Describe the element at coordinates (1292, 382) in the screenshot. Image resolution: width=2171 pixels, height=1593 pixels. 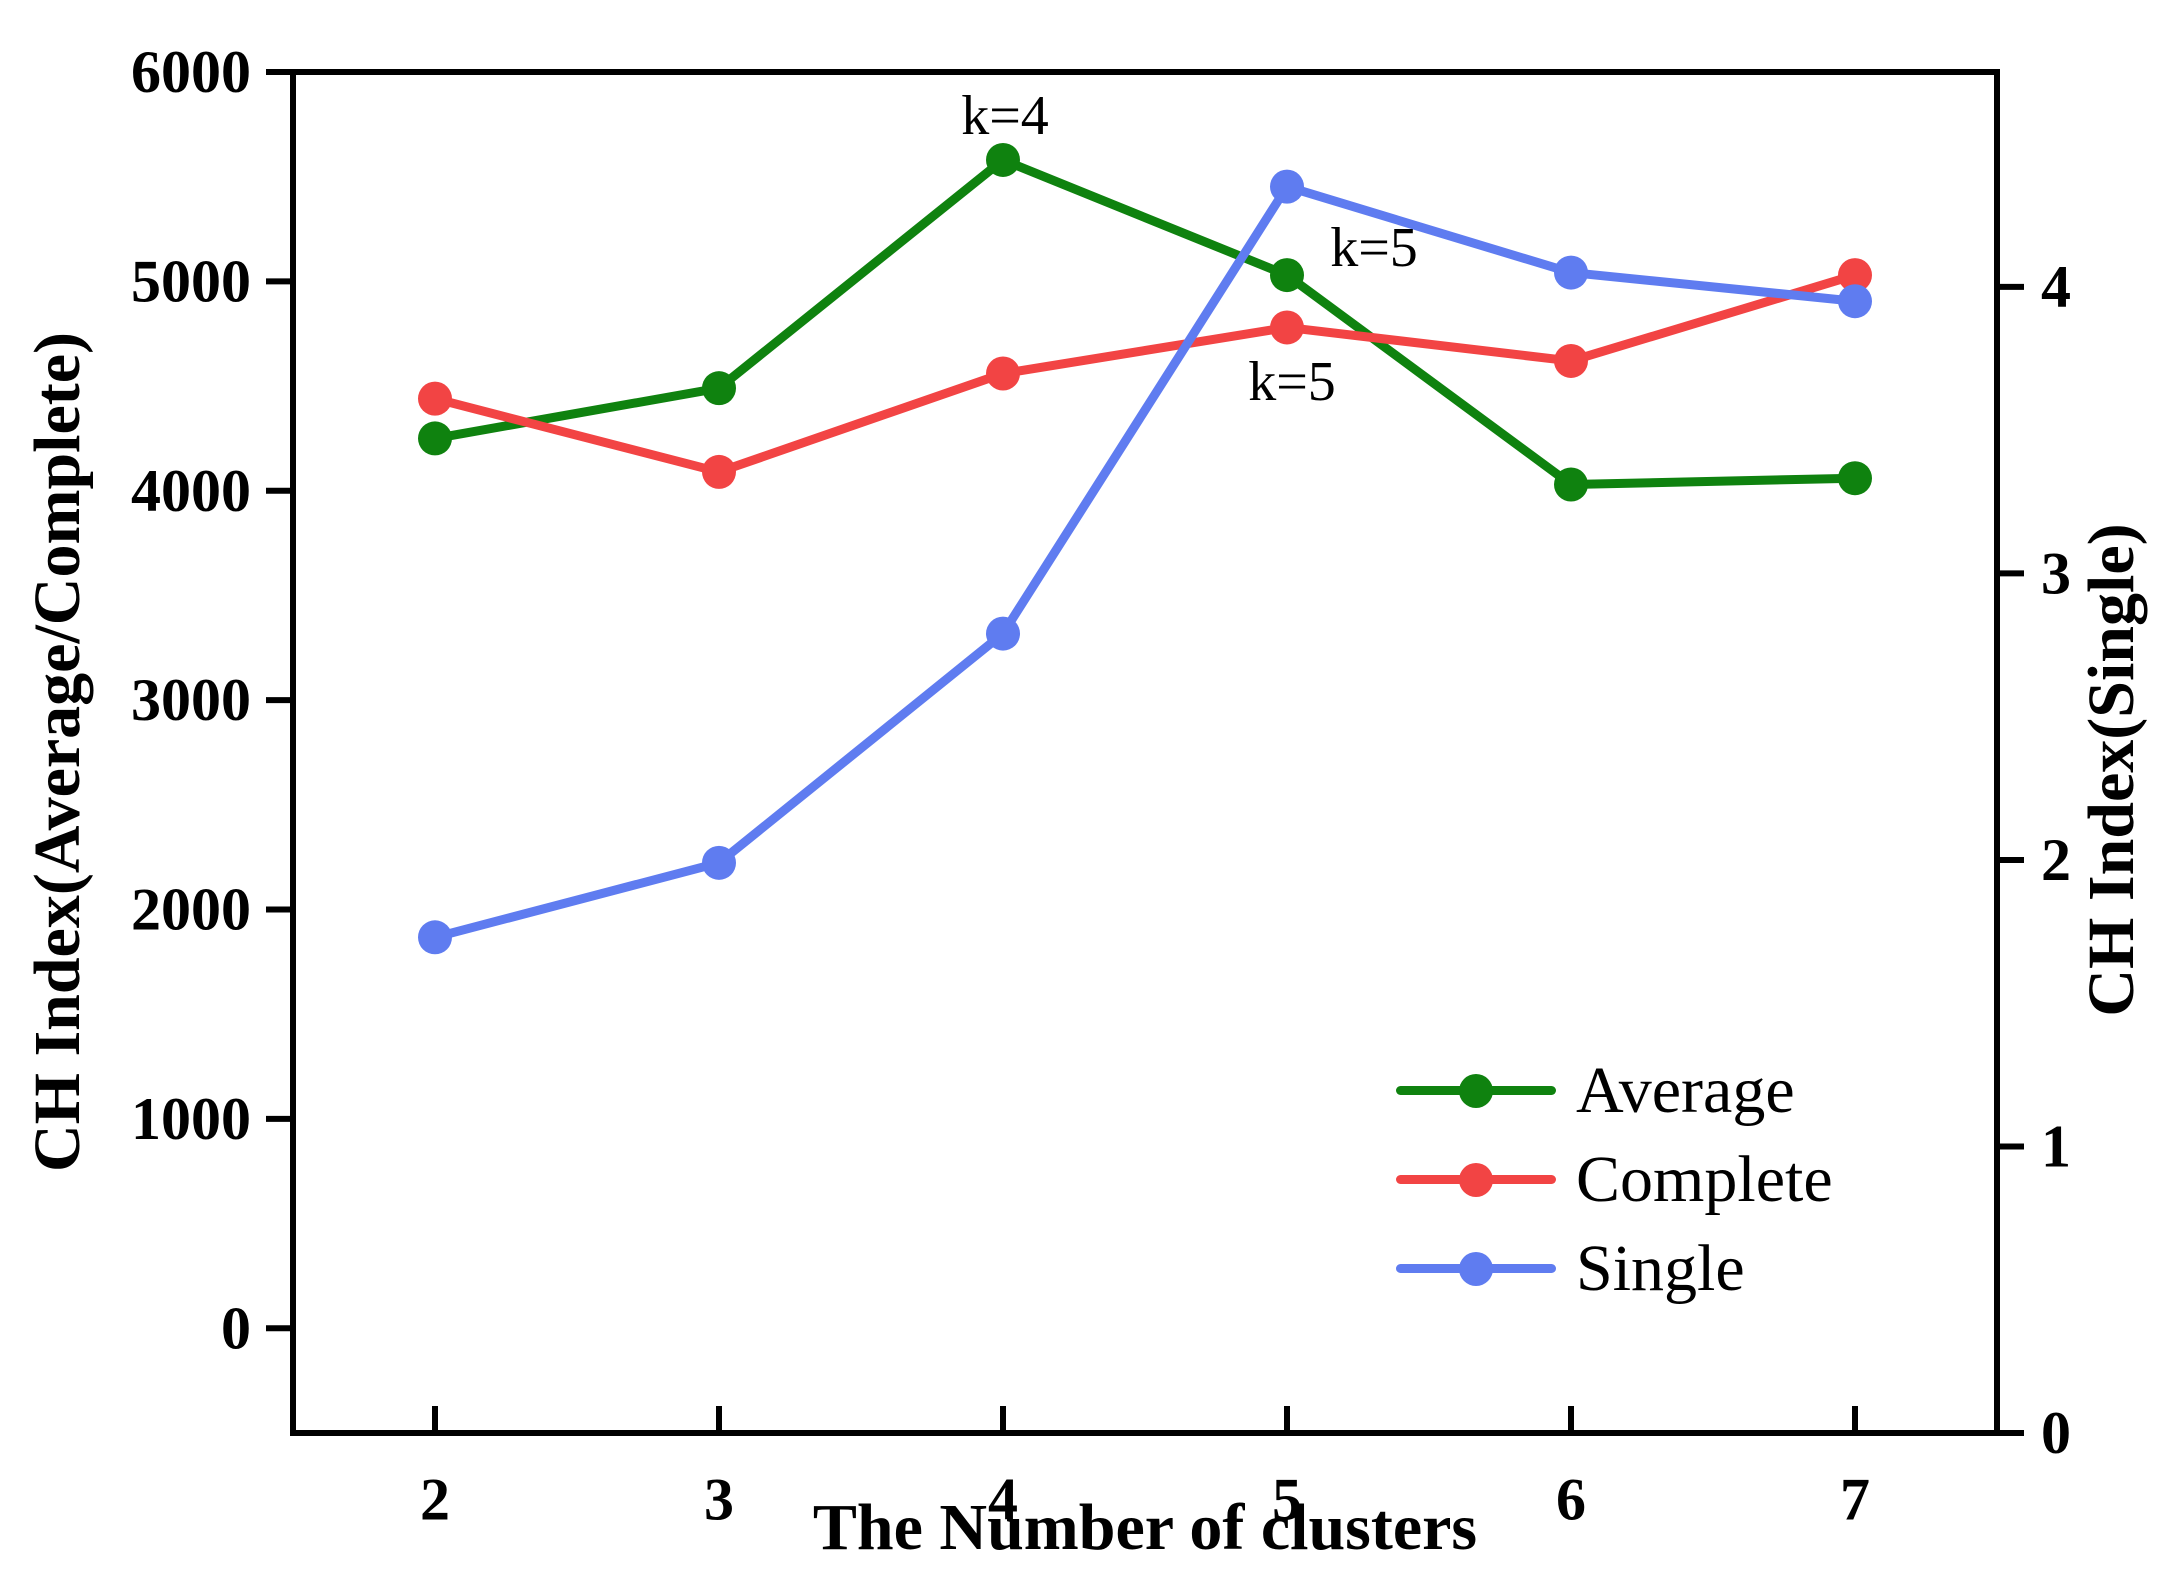
I see `annotation-k5-complete: k=5` at that location.